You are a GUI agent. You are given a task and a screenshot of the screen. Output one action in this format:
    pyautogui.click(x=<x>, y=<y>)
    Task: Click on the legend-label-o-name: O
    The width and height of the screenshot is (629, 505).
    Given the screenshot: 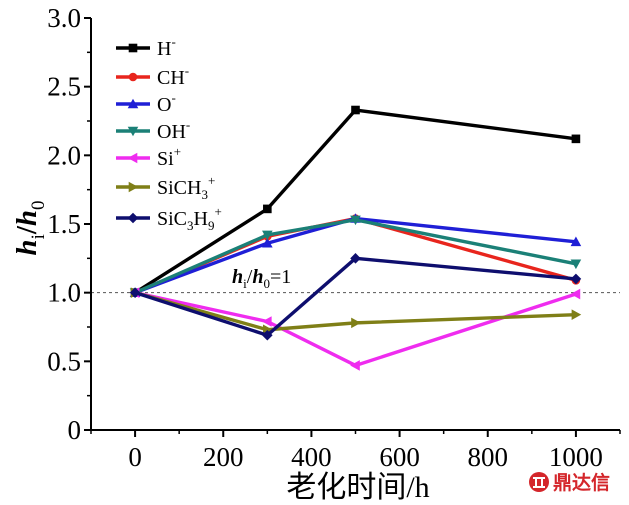 What is the action you would take?
    pyautogui.click(x=164, y=105)
    